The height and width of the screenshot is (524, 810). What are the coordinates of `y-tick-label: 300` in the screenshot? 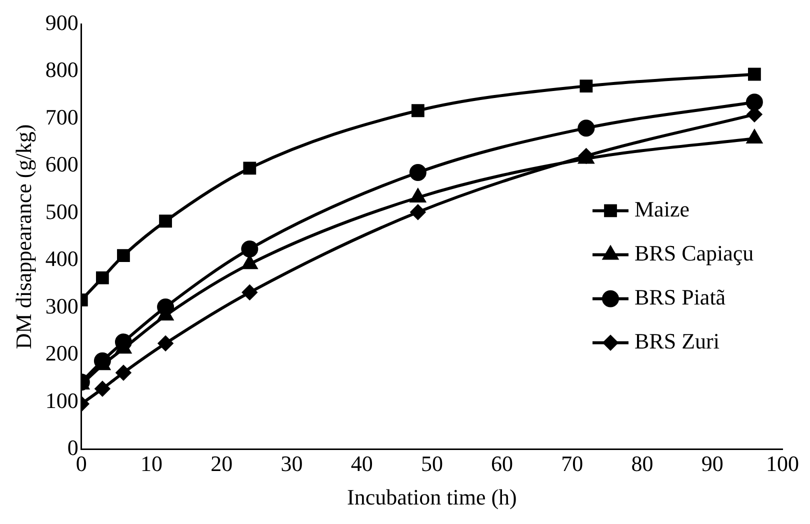 It's located at (61, 305).